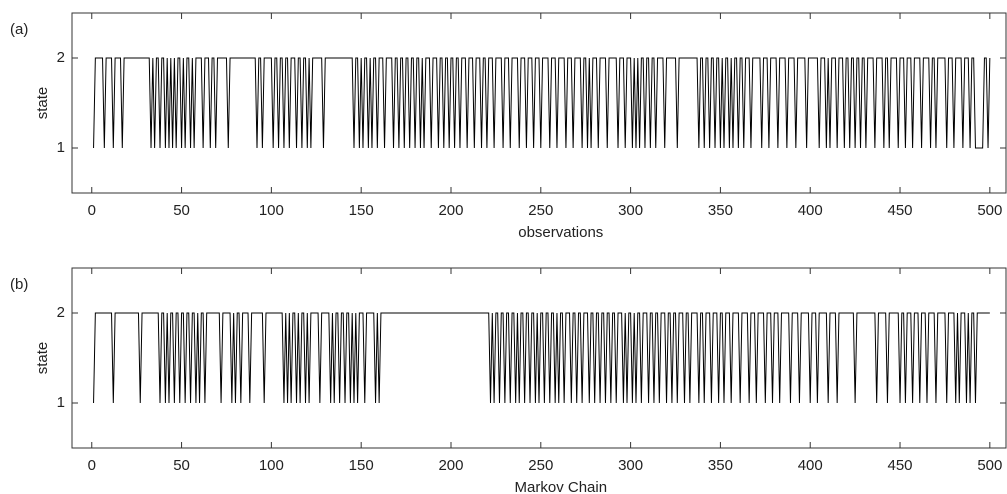 The height and width of the screenshot is (494, 1007). What do you see at coordinates (561, 486) in the screenshot?
I see `x-axis-label: Markov Chain` at bounding box center [561, 486].